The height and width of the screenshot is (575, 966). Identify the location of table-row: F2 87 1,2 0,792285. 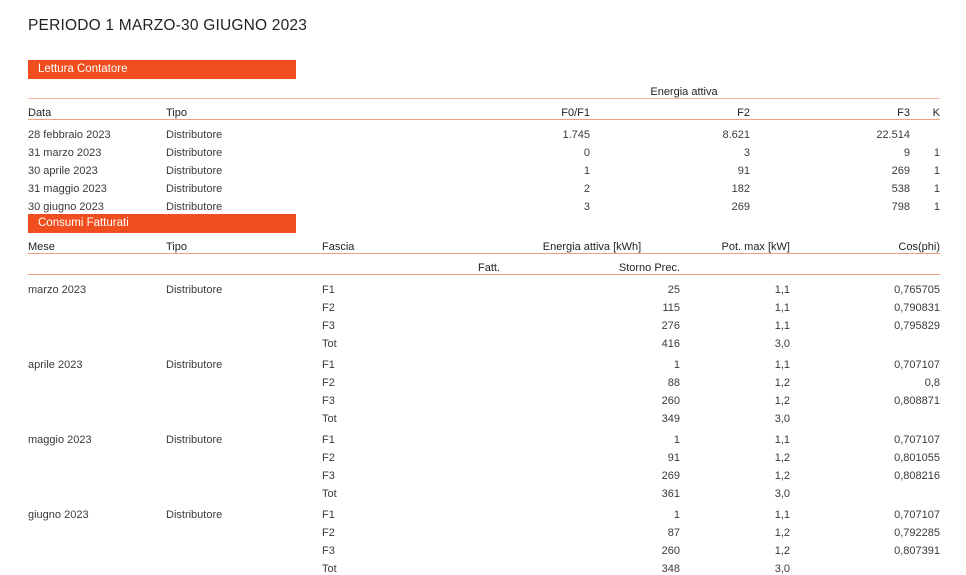
(484, 530).